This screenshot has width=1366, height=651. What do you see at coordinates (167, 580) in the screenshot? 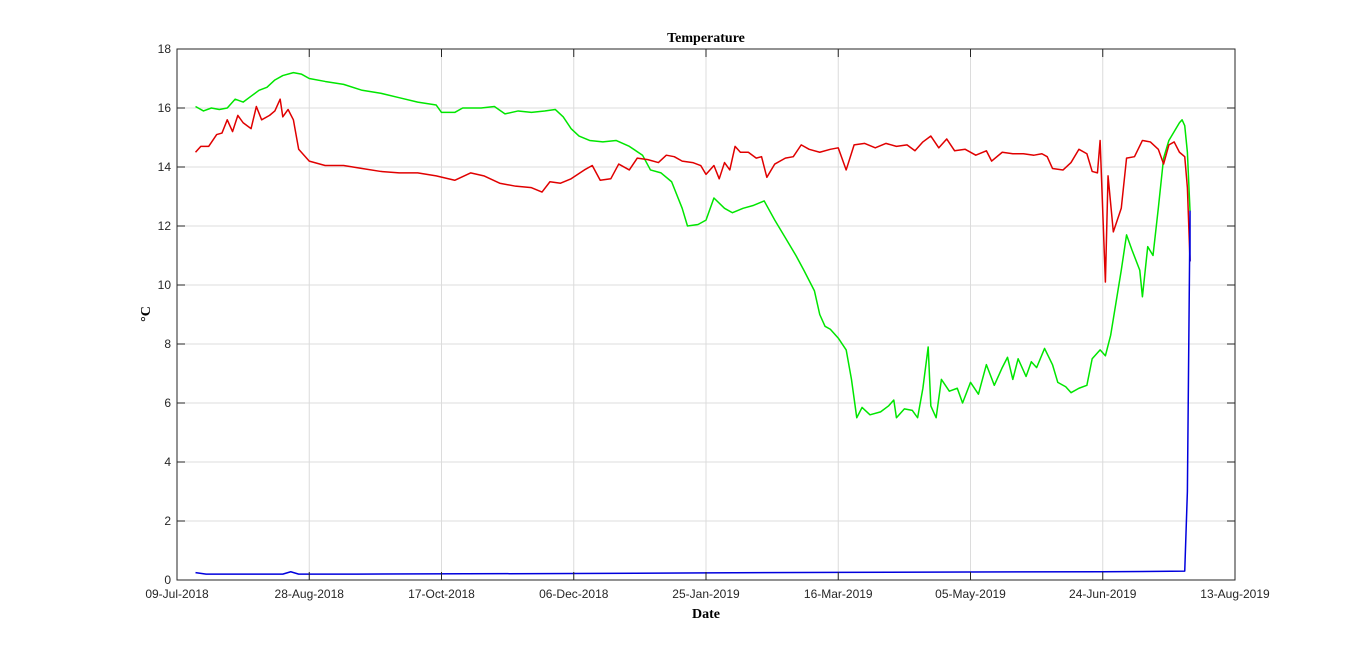
I see `y-tick-label: 0` at bounding box center [167, 580].